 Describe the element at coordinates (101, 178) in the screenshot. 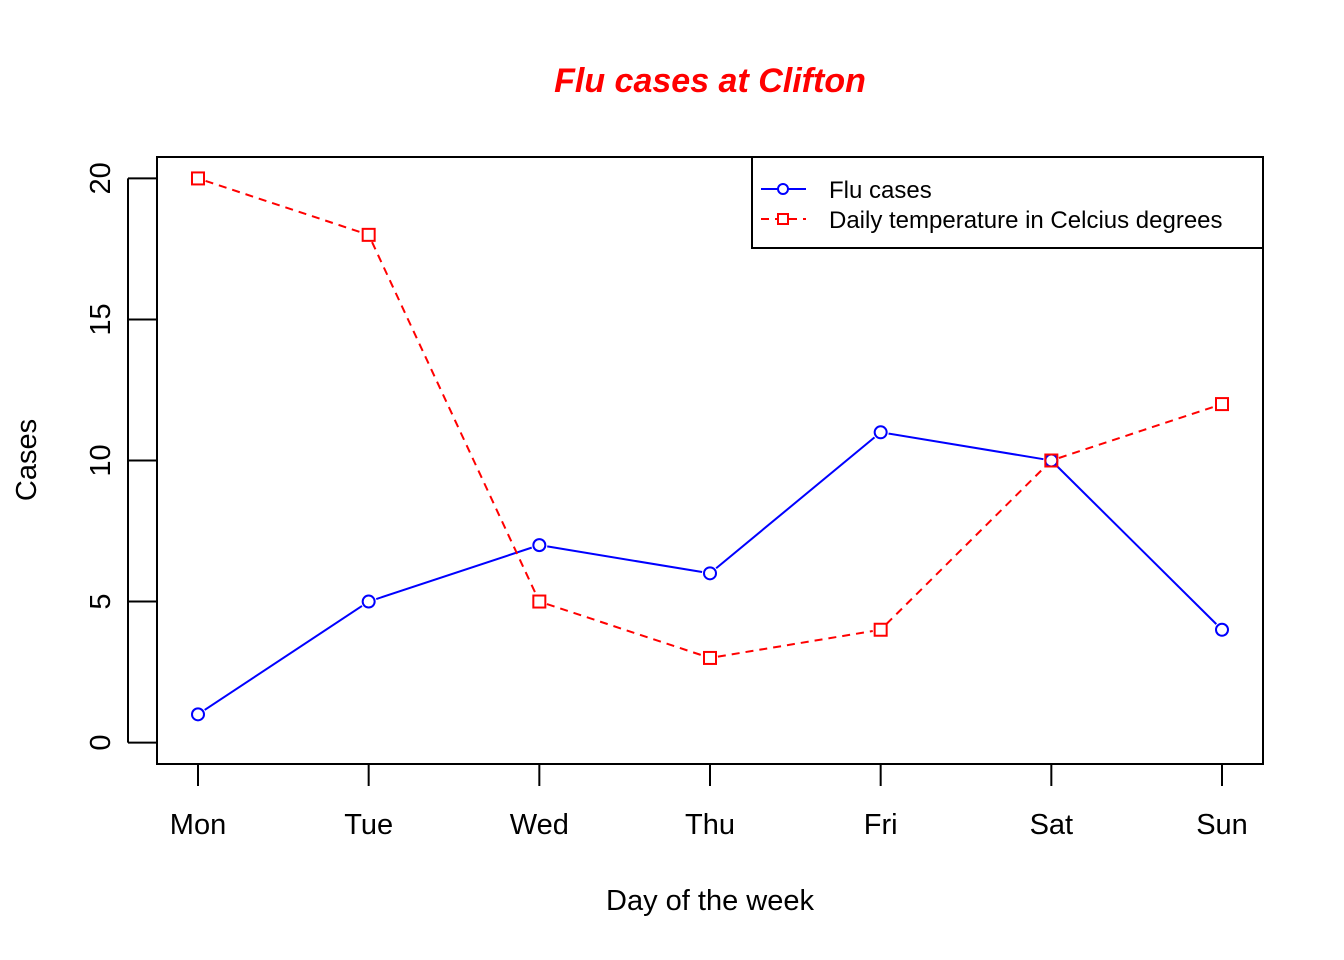

I see `y-tick-label: 20` at that location.